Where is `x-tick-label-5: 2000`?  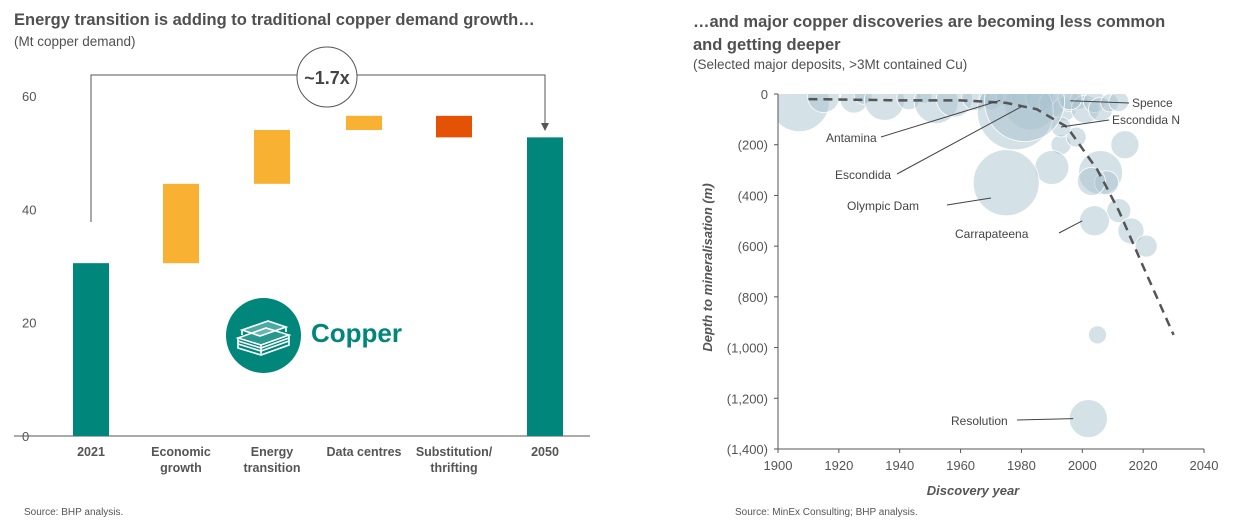 x-tick-label-5: 2000 is located at coordinates (1082, 465).